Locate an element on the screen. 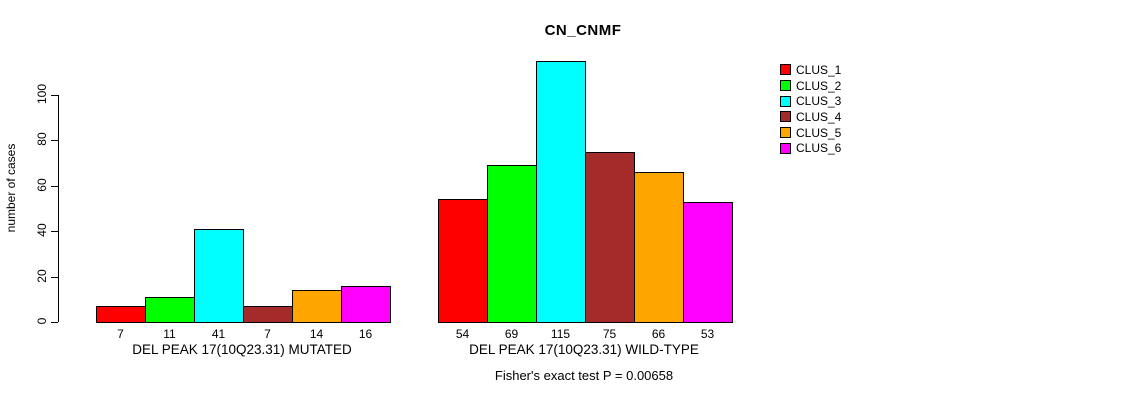 The width and height of the screenshot is (1140, 400). bar-clus_4-group1 is located at coordinates (268, 314).